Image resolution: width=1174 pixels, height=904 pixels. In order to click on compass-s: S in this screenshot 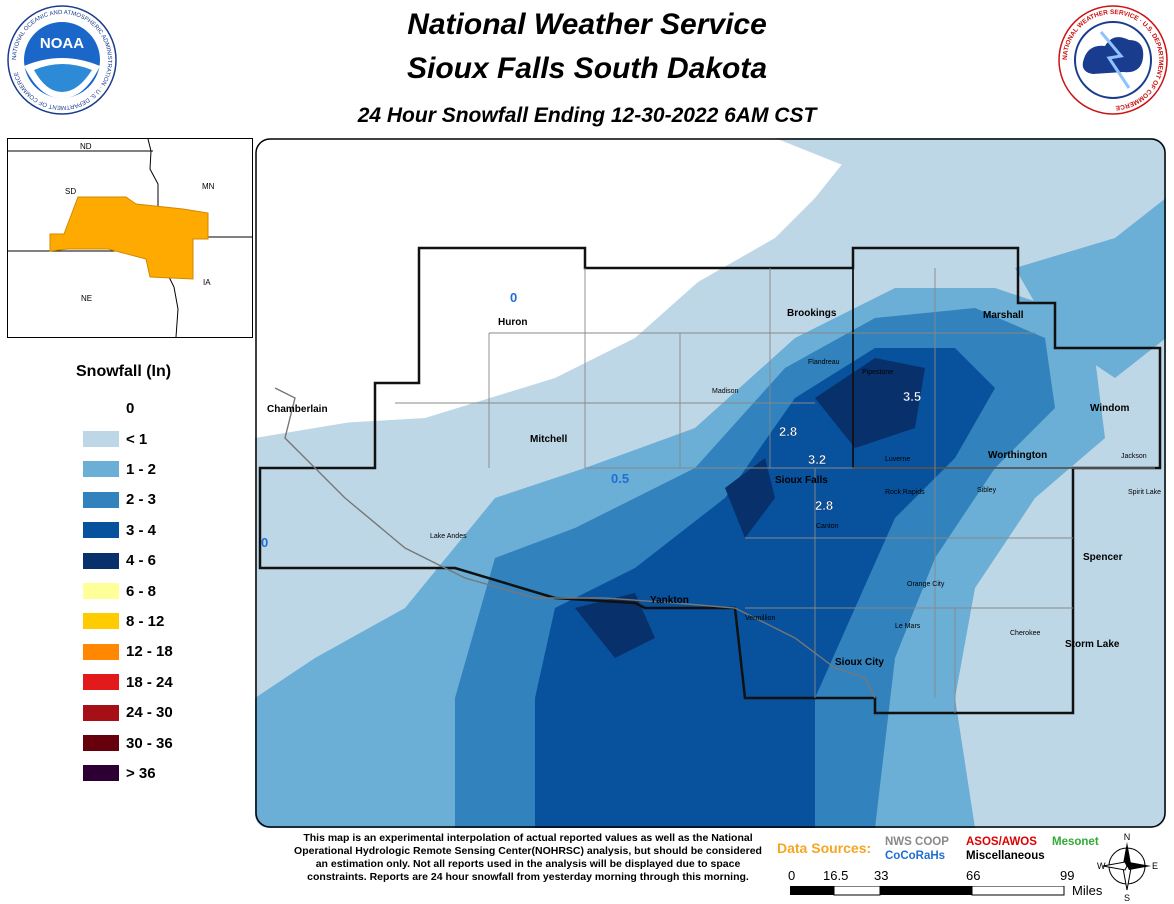, I will do `click(1127, 897)`.